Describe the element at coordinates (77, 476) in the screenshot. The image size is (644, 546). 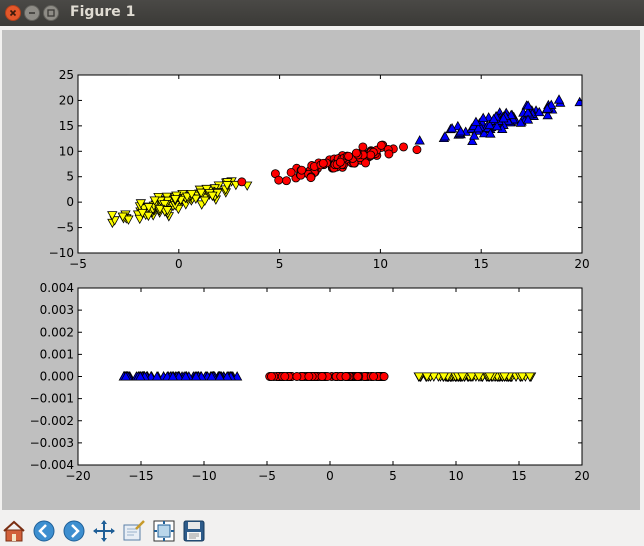
I see `x-tick-label: −20` at that location.